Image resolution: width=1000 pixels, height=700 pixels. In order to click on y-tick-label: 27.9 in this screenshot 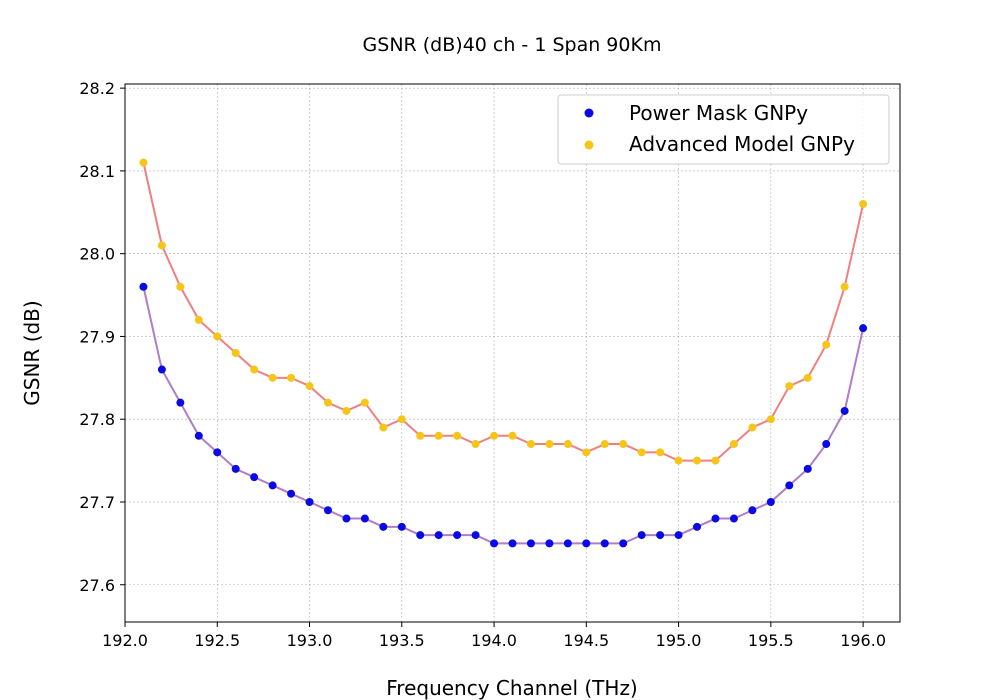, I will do `click(97, 336)`.